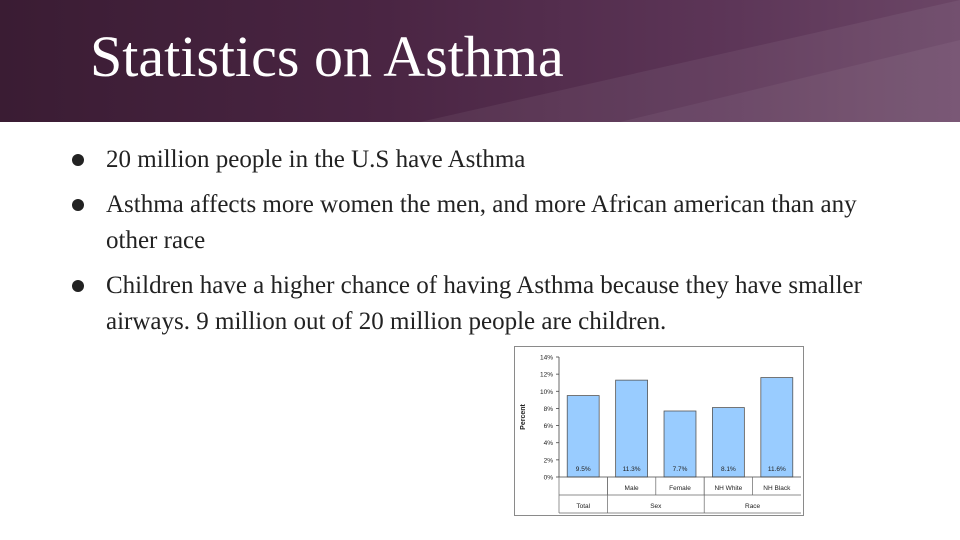 The height and width of the screenshot is (540, 960). Describe the element at coordinates (546, 375) in the screenshot. I see `y-tick-label: 12%` at that location.